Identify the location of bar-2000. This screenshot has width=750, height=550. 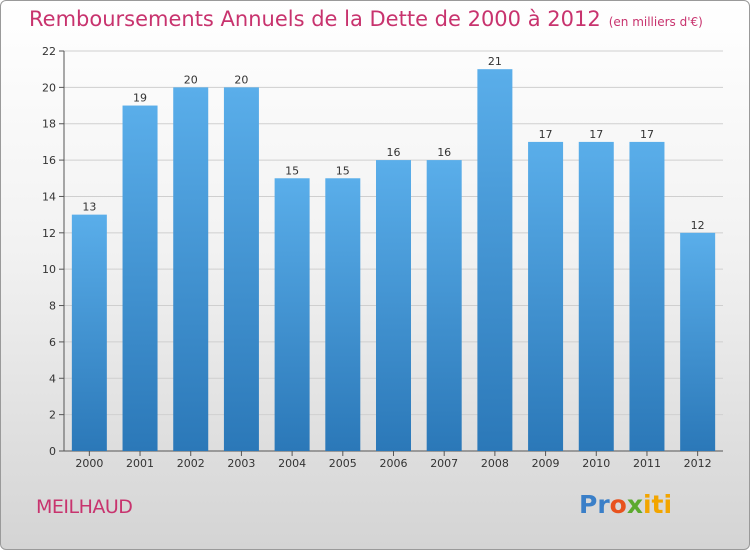
(89, 332).